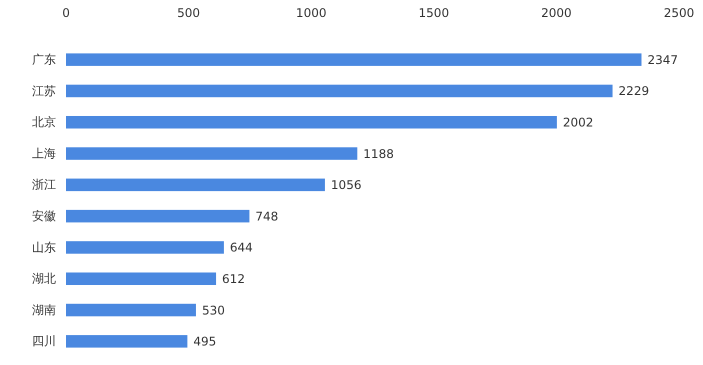 The width and height of the screenshot is (703, 365). What do you see at coordinates (346, 185) in the screenshot?
I see `data-label: 1056` at bounding box center [346, 185].